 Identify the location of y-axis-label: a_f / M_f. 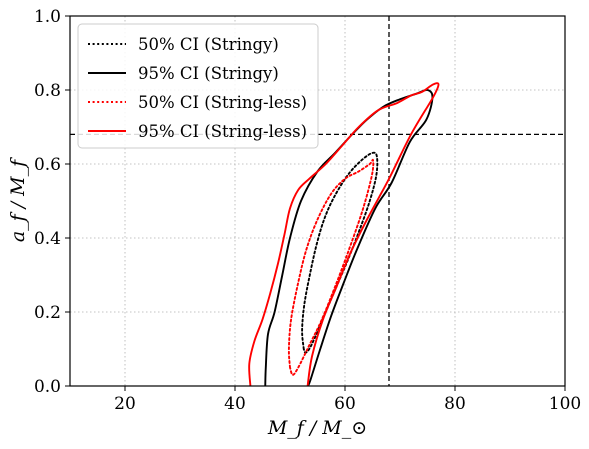
(18, 199).